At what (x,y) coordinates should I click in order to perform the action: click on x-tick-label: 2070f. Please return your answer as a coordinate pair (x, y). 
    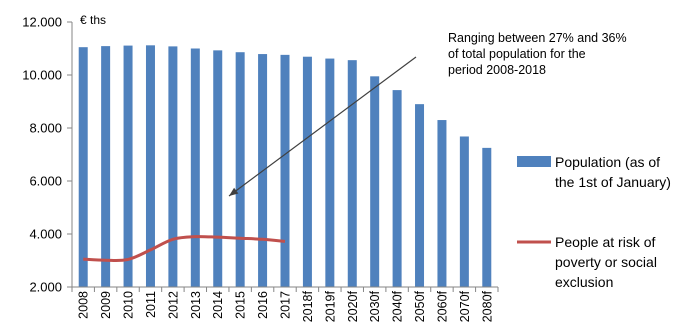
    Looking at the image, I should click on (465, 306).